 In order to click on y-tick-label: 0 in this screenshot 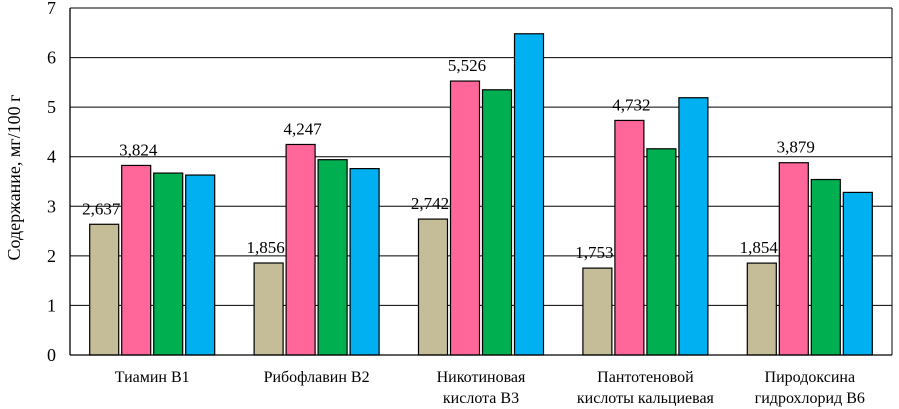, I will do `click(51, 355)`.